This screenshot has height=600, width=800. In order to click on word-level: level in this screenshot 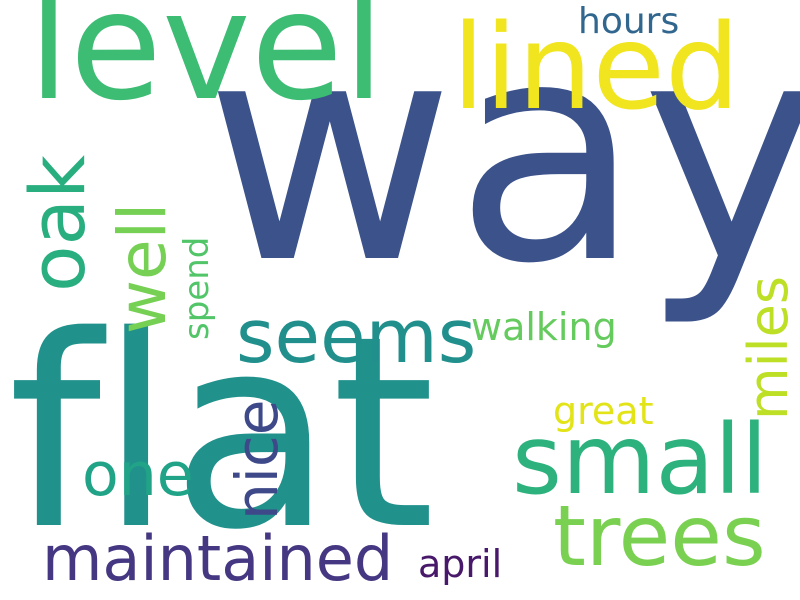, I will do `click(206, 67)`.